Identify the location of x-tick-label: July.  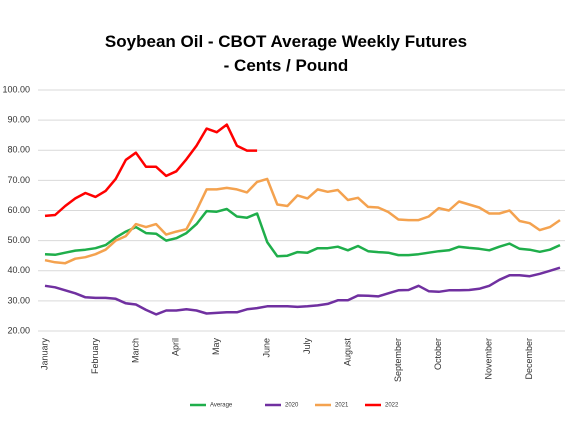
(307, 346).